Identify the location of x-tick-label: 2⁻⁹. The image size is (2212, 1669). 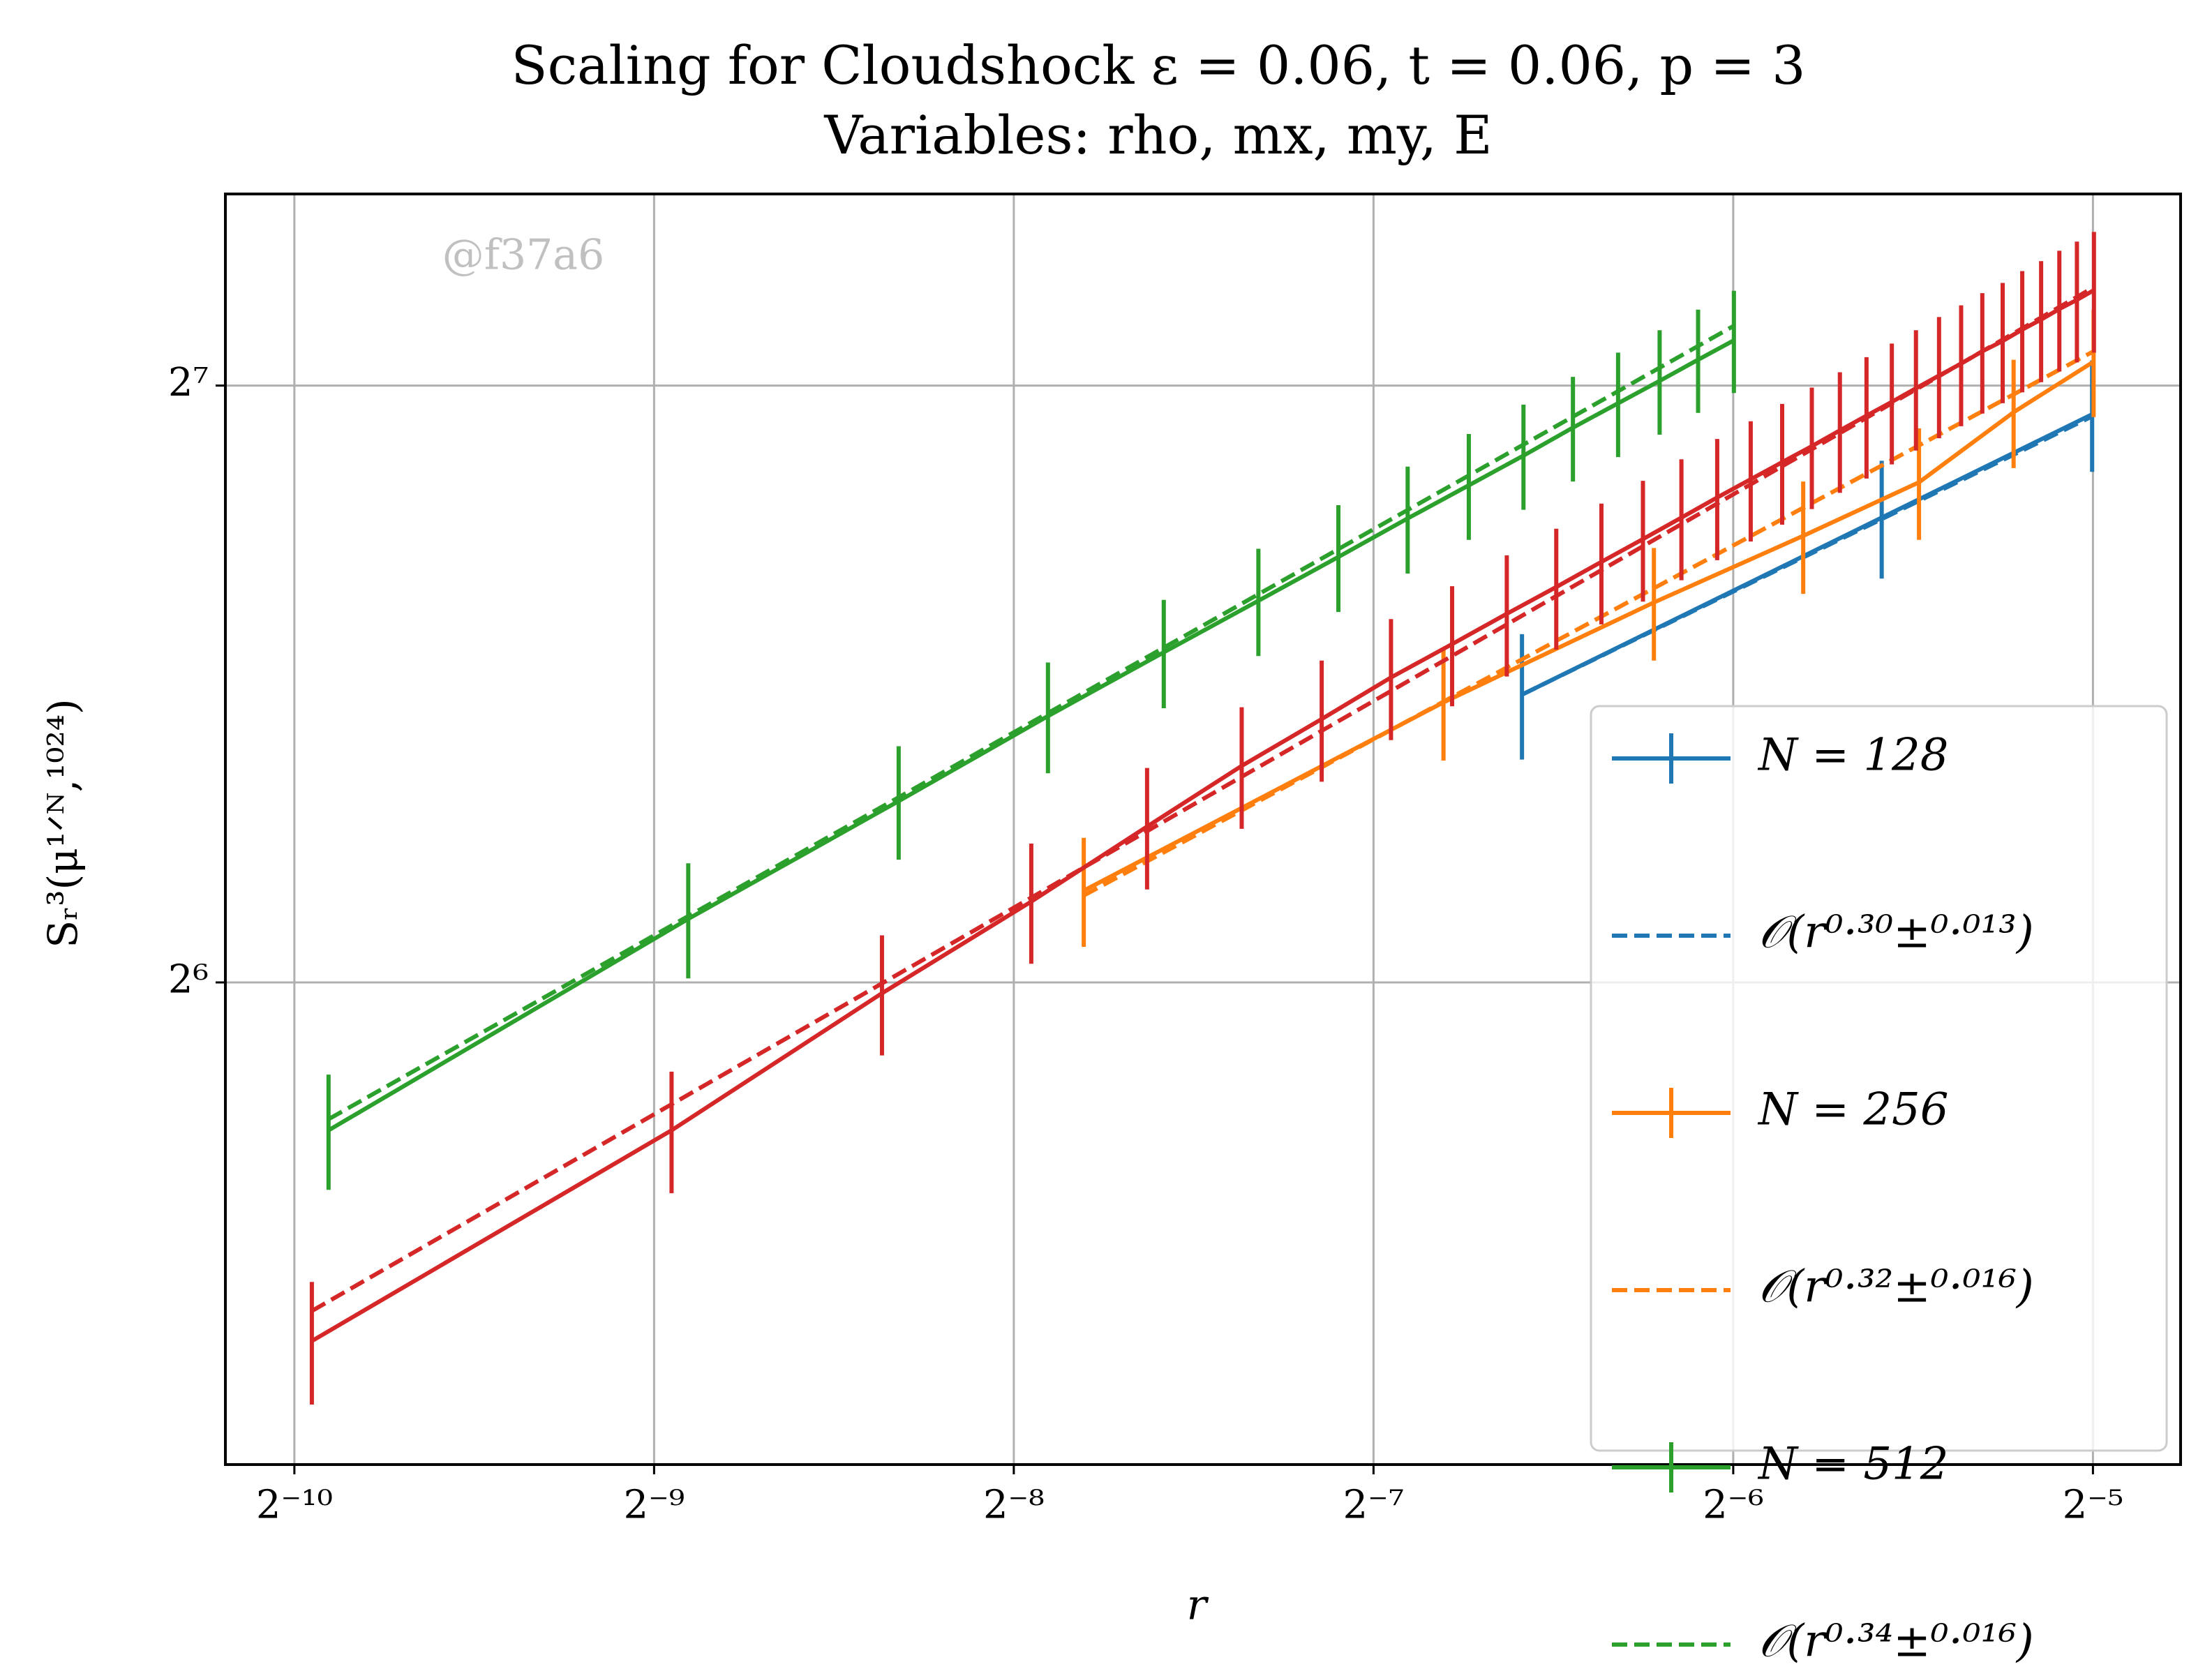
(654, 1505).